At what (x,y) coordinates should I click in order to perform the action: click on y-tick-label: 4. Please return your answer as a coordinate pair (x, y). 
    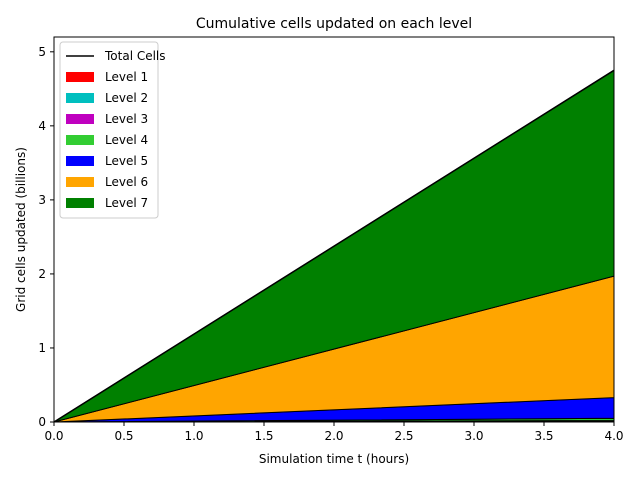
    Looking at the image, I should click on (42, 126).